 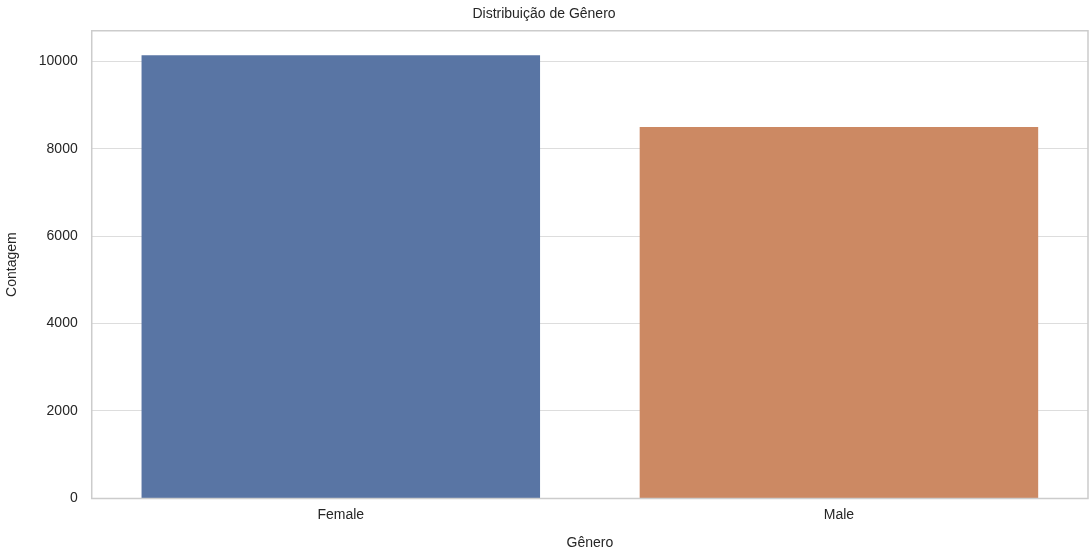 What do you see at coordinates (62, 409) in the screenshot?
I see `y-tick-label: 2000` at bounding box center [62, 409].